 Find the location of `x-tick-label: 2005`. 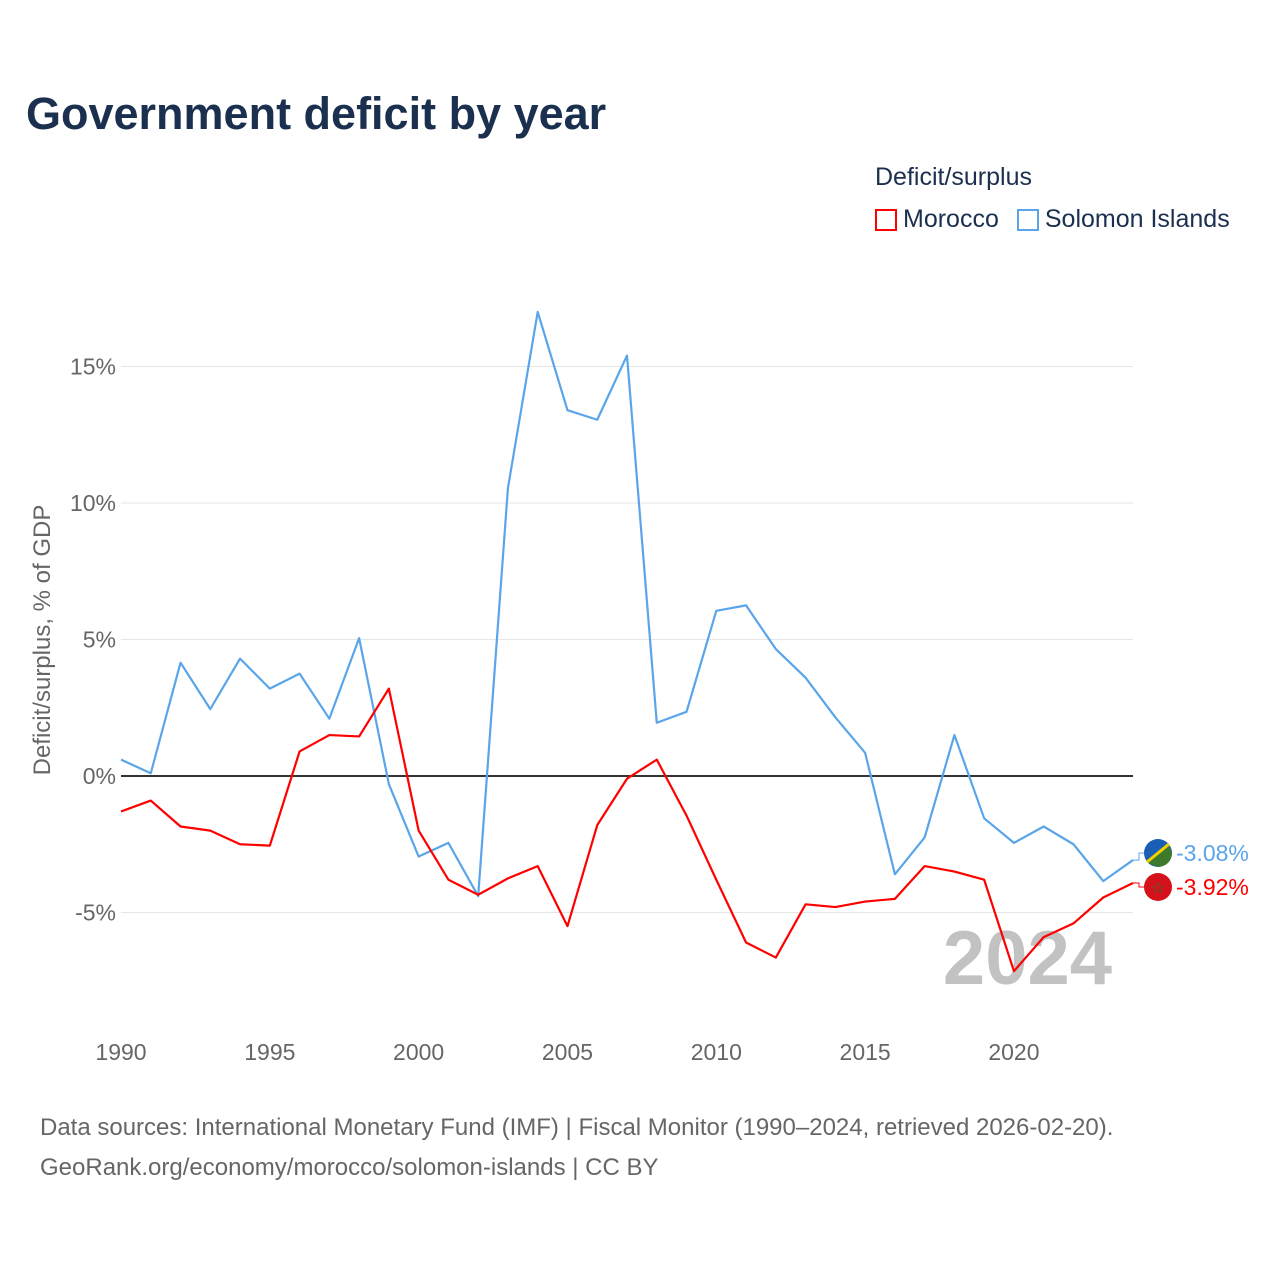

x-tick-label: 2005 is located at coordinates (567, 1052).